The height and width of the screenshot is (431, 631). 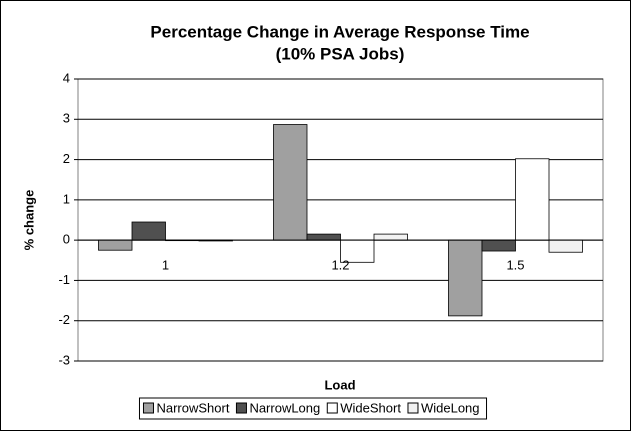 I want to click on y-tick-label: -2, so click(x=64, y=319).